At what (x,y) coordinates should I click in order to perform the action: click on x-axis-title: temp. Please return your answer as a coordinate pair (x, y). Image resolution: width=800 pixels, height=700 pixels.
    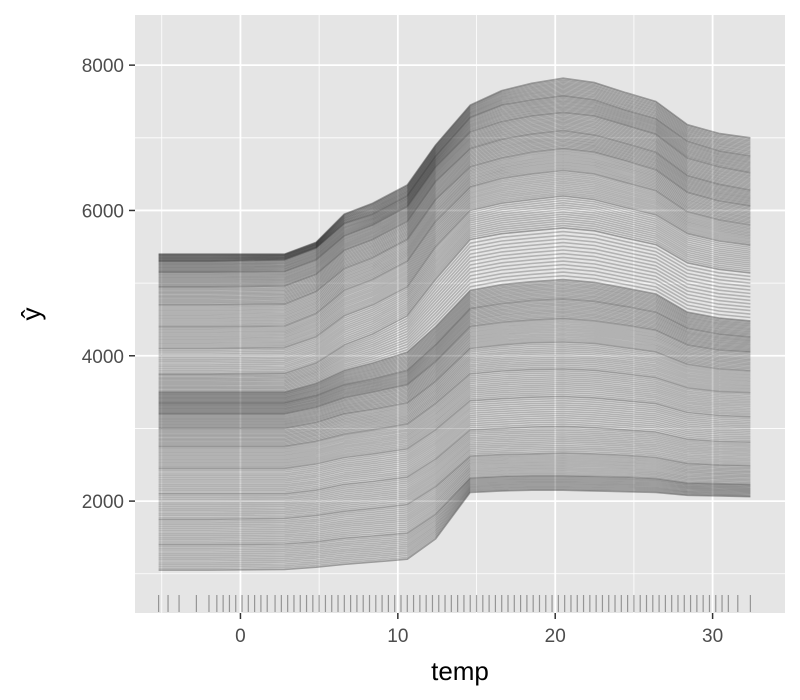
    Looking at the image, I should click on (460, 671).